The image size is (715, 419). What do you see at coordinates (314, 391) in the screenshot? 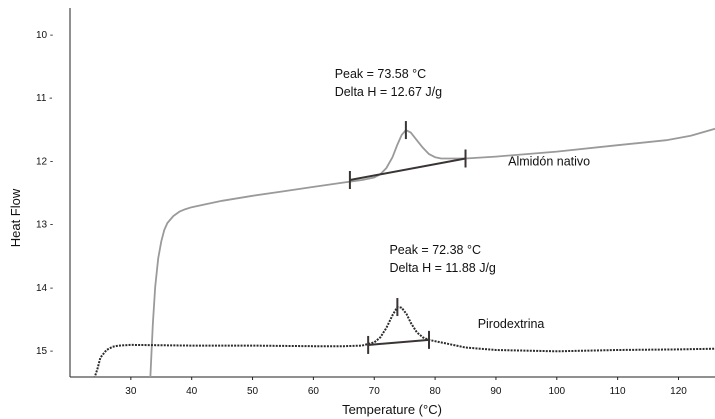
I see `x-tick-label: 60` at bounding box center [314, 391].